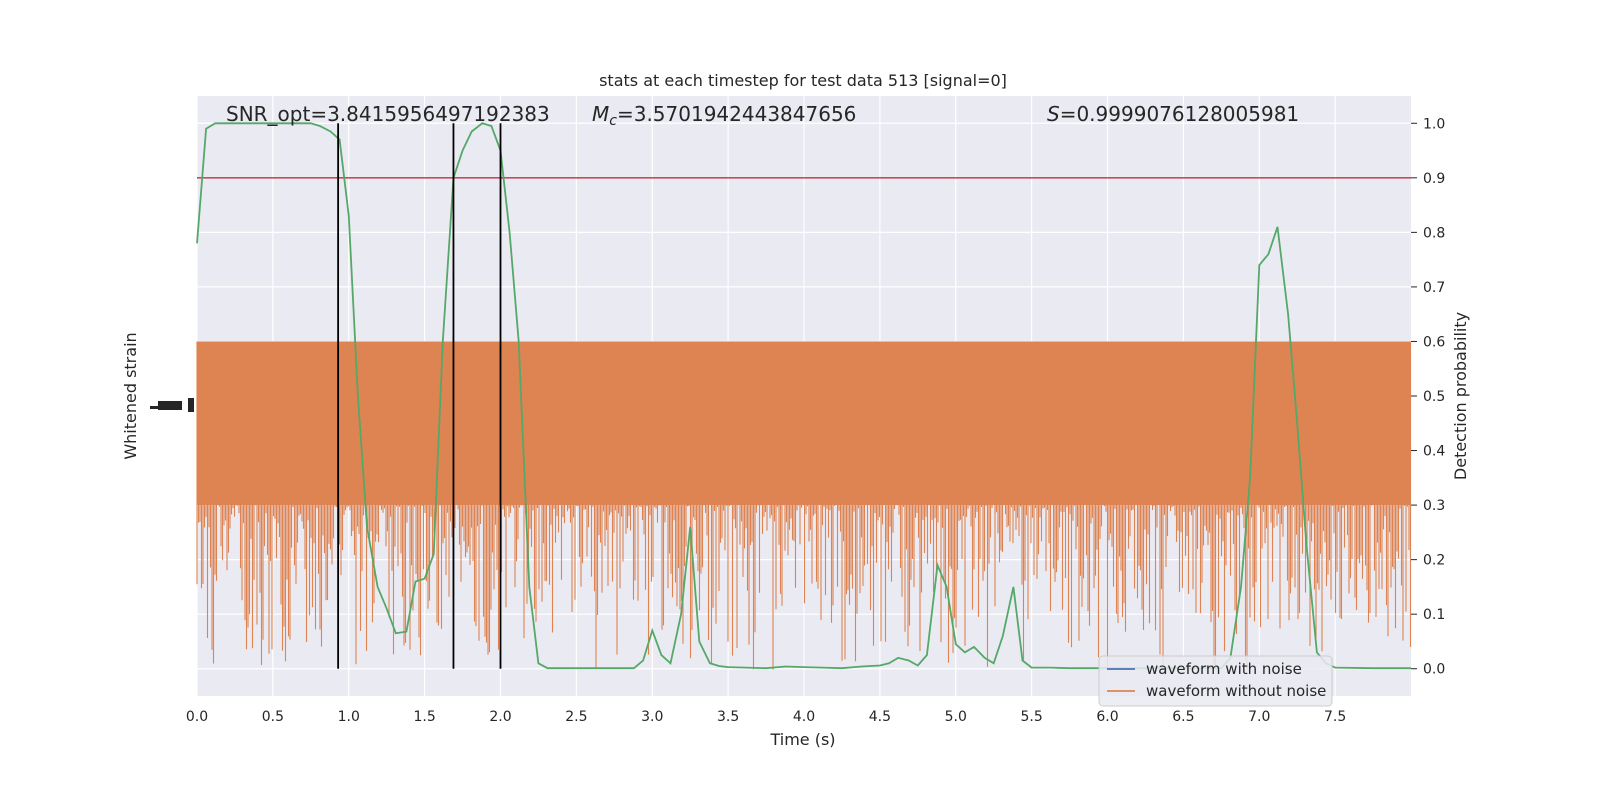  What do you see at coordinates (1434, 397) in the screenshot?
I see `y-tick-label: 0.5` at bounding box center [1434, 397].